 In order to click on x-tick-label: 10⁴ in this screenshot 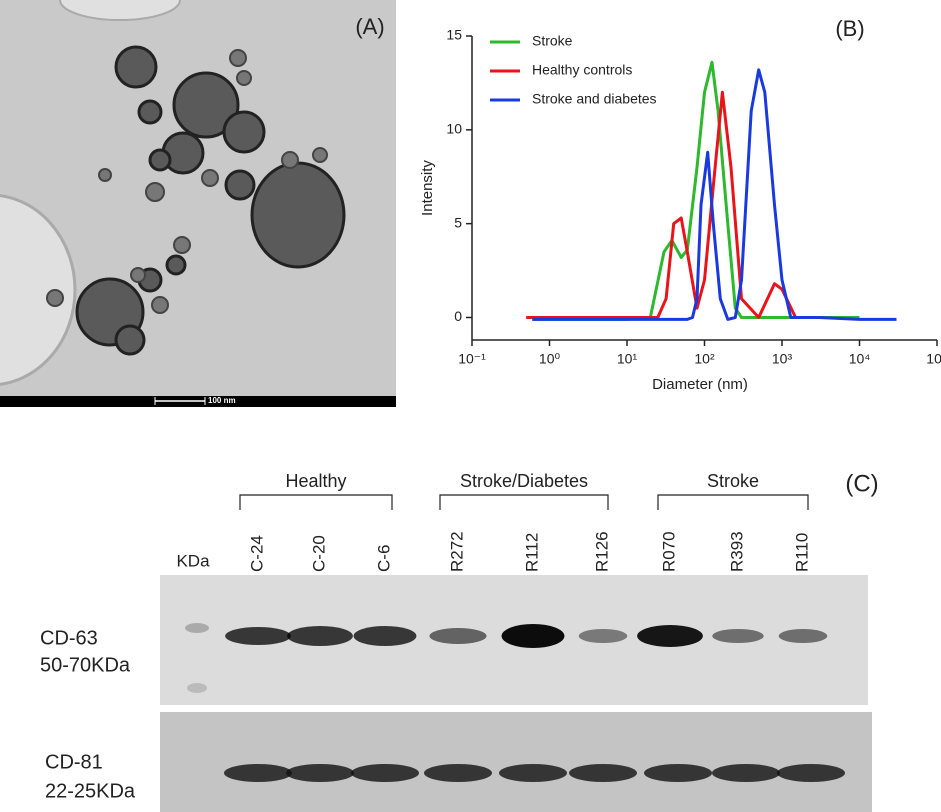, I will do `click(860, 359)`.